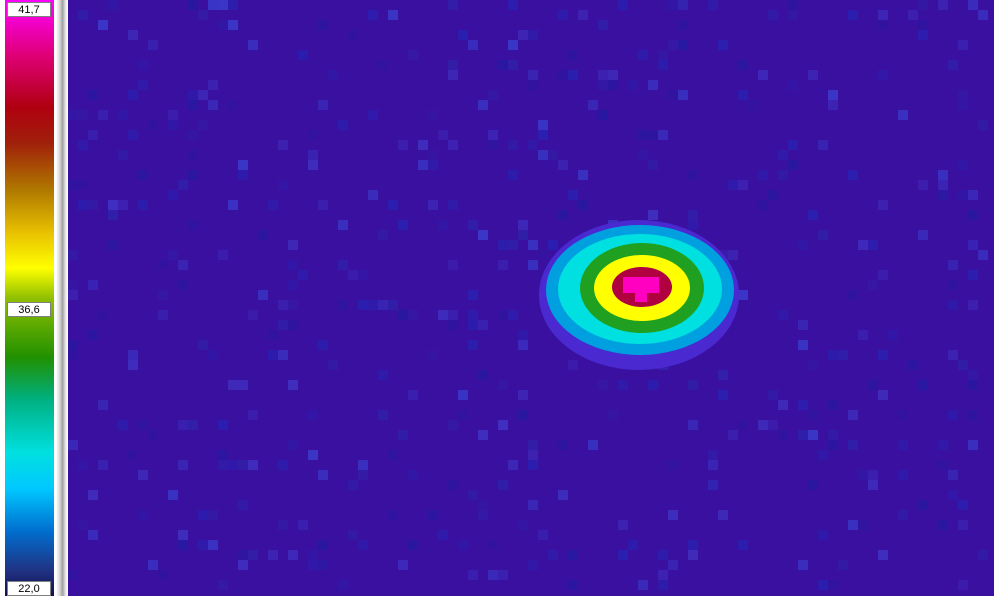 This screenshot has width=994, height=597. What do you see at coordinates (641, 285) in the screenshot?
I see `hotspot-magenta-peak` at bounding box center [641, 285].